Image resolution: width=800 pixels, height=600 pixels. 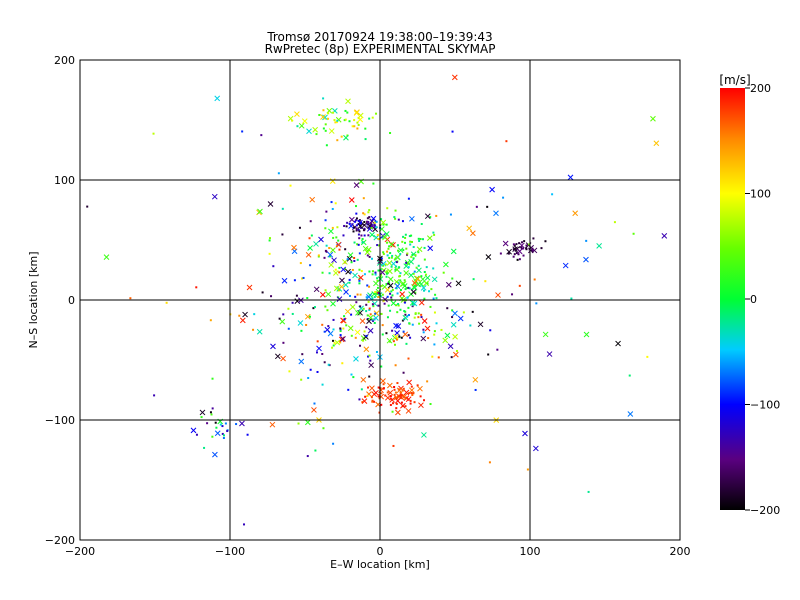 What do you see at coordinates (530, 551) in the screenshot?
I see `x-tick-label: 100` at bounding box center [530, 551].